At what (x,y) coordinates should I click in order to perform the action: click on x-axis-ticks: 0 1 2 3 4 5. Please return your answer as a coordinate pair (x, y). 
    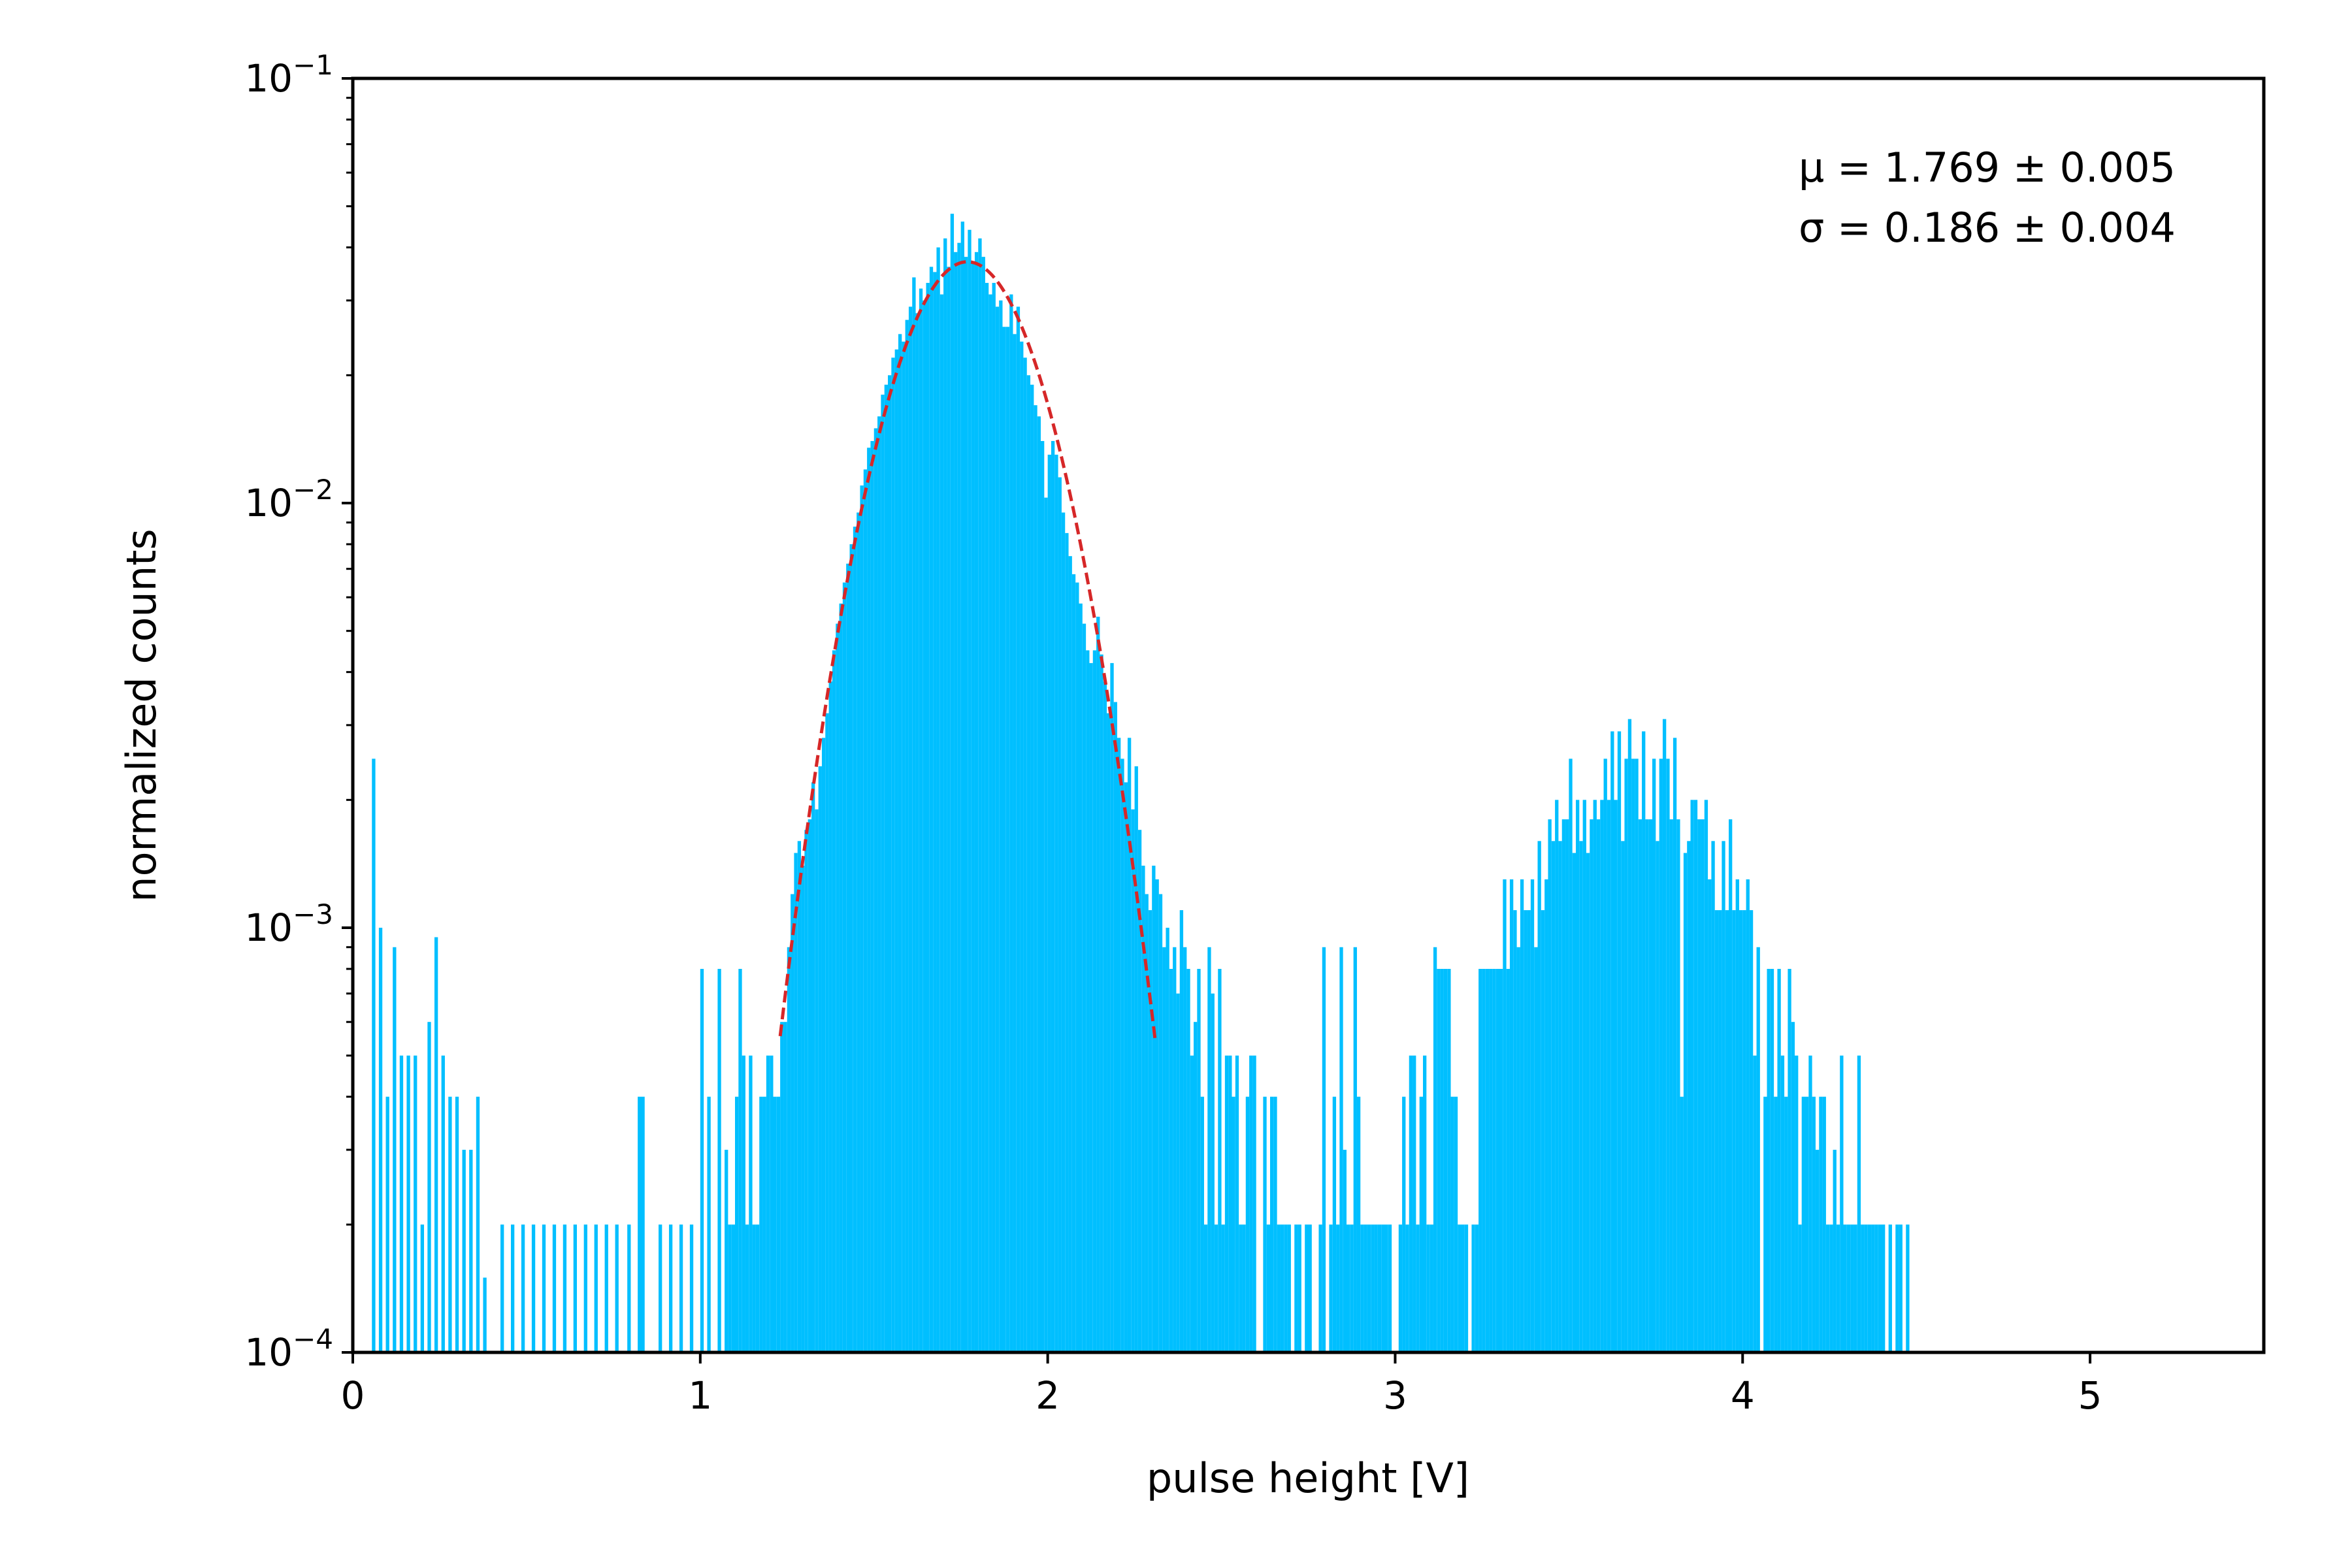
    Looking at the image, I should click on (1221, 1385).